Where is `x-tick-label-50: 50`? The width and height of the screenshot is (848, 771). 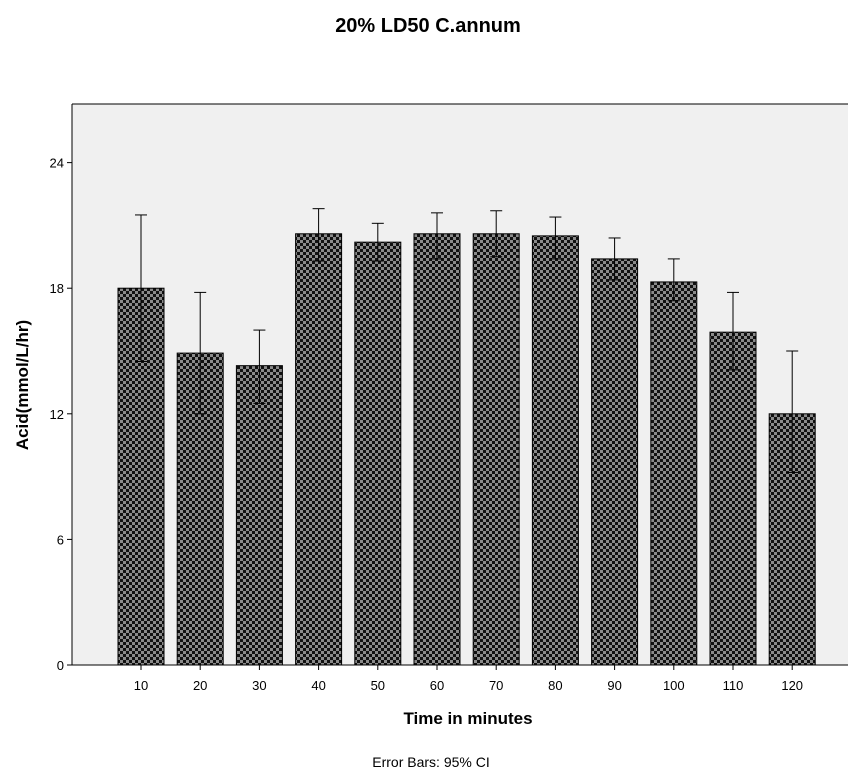
x-tick-label-50: 50 is located at coordinates (378, 685).